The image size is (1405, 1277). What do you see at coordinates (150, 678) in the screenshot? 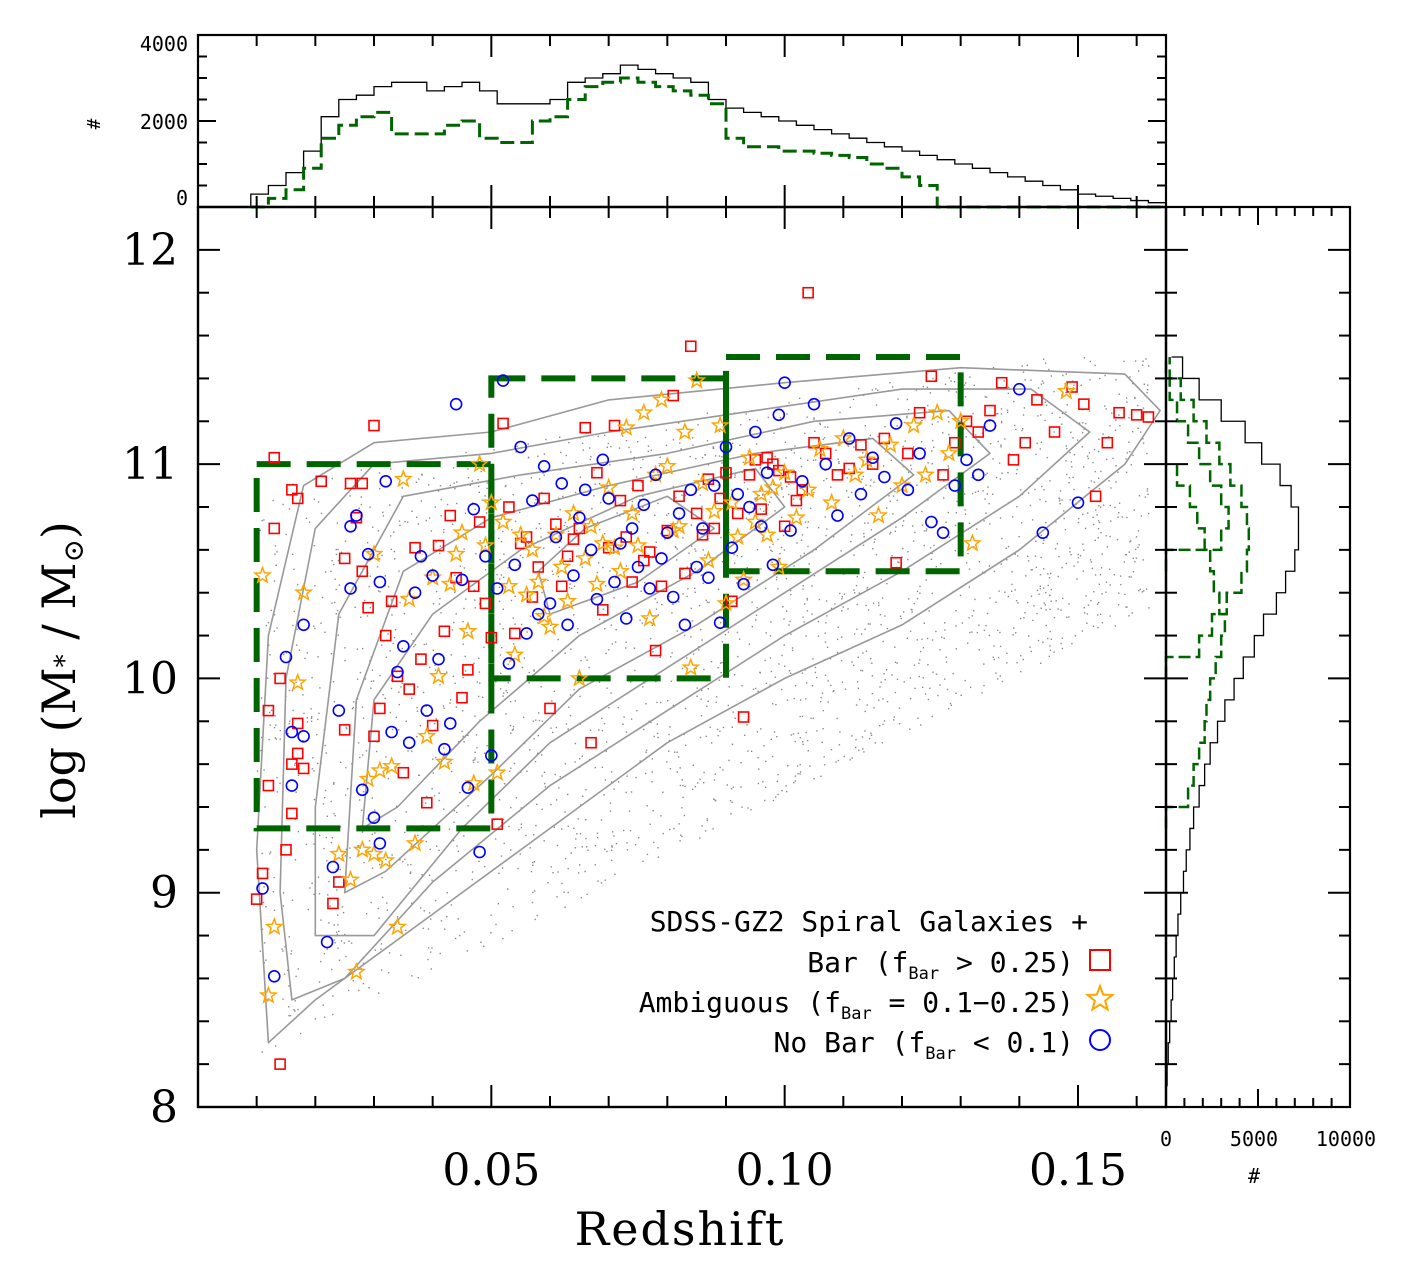
I see `y-tick-label: 10` at bounding box center [150, 678].